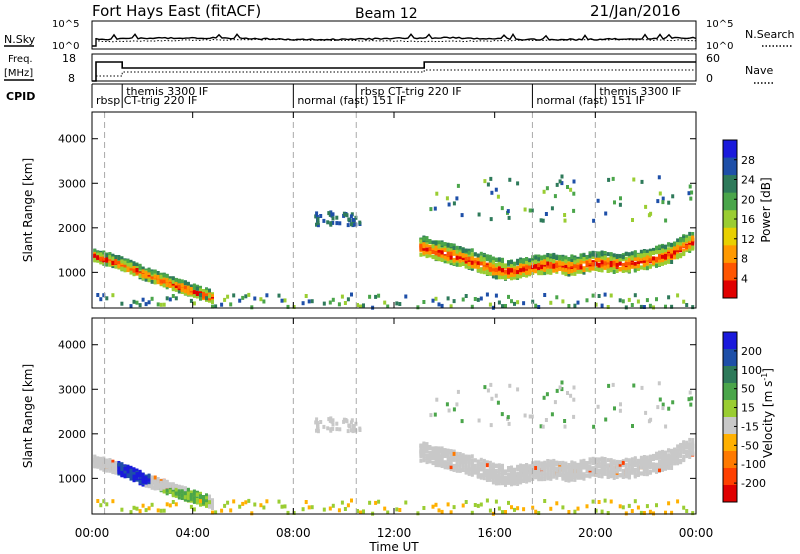 The height and width of the screenshot is (554, 800). I want to click on noise-tick-right-bottom: 10^0, so click(719, 46).